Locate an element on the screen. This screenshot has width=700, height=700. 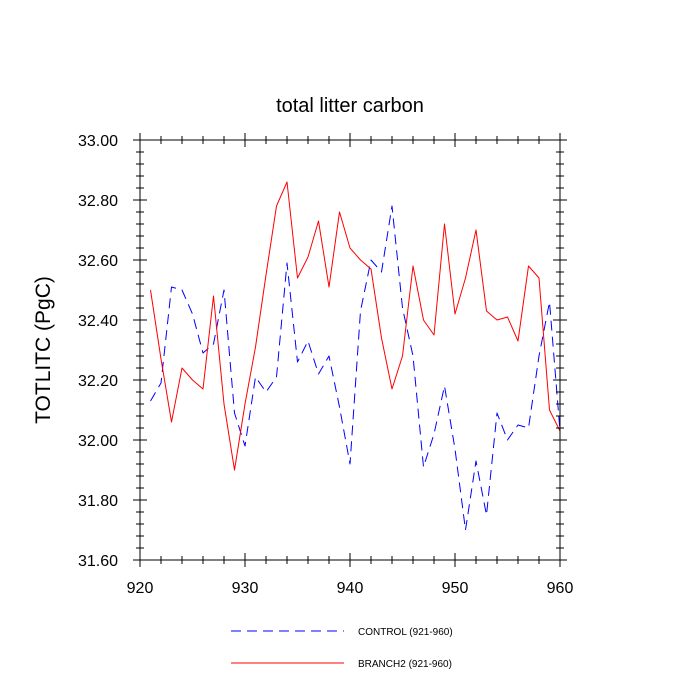
x-tick-label: 930 is located at coordinates (245, 588).